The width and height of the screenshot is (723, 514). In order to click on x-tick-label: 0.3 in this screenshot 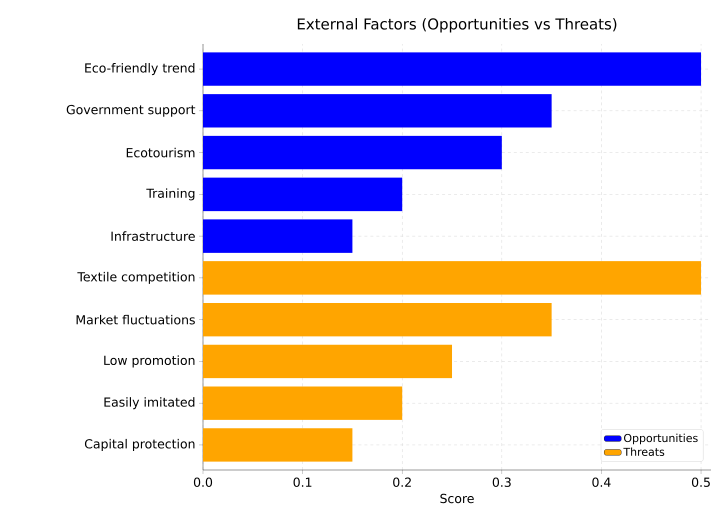, I will do `click(501, 482)`.